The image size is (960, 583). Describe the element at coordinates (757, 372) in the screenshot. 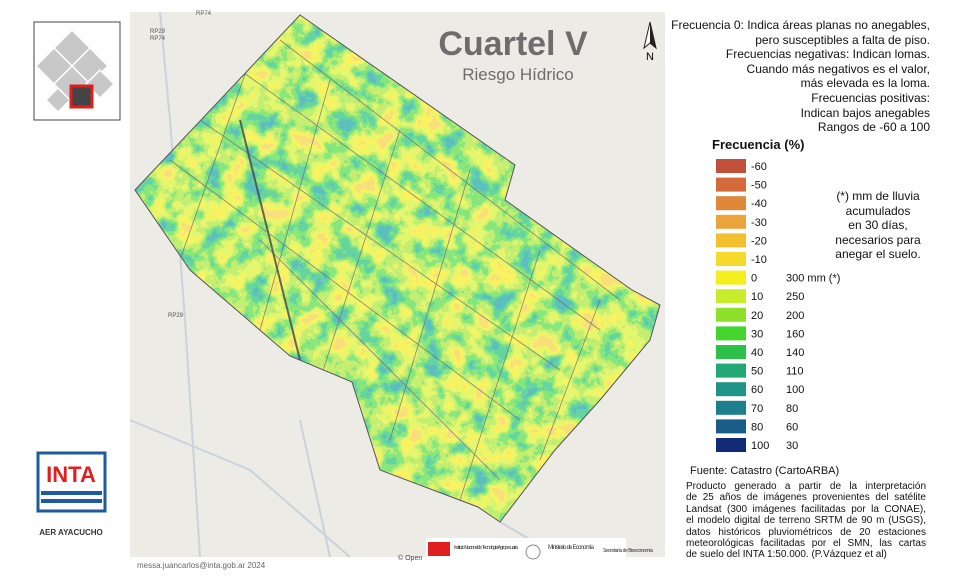

I see `legend-value: 50` at that location.